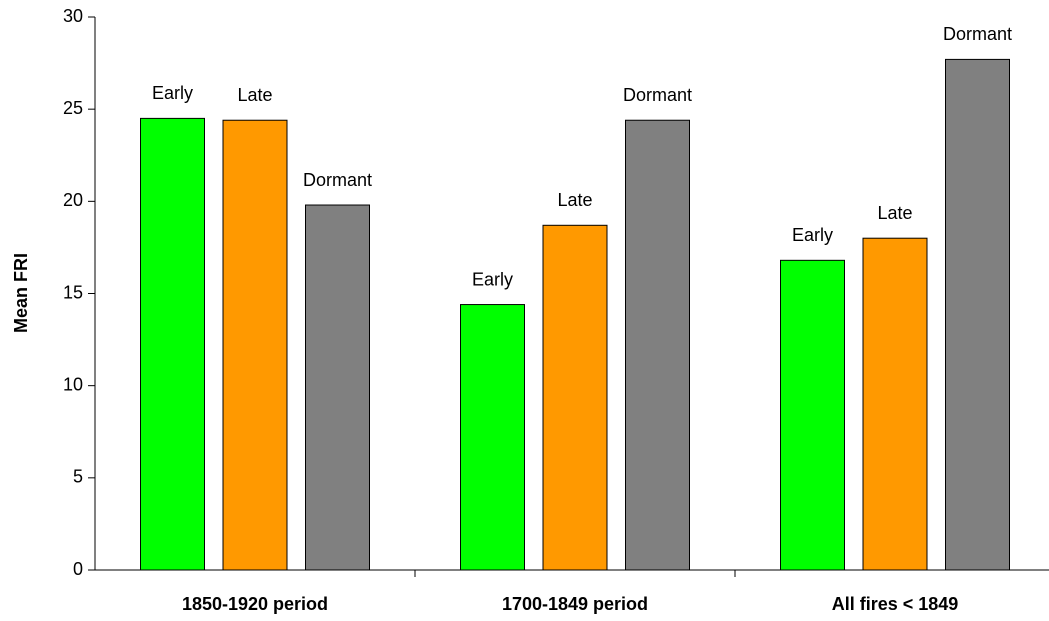 The height and width of the screenshot is (621, 1049). Describe the element at coordinates (78, 477) in the screenshot. I see `y-tick-label: 5` at that location.